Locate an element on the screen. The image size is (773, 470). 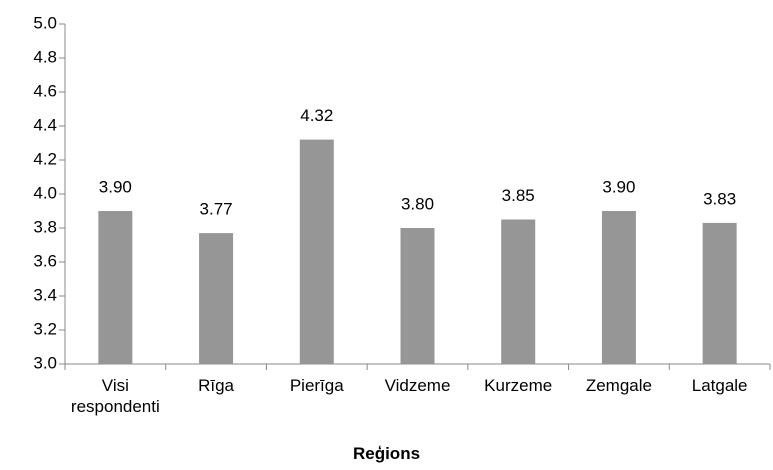
y-tick-label: 4.8 is located at coordinates (45, 56).